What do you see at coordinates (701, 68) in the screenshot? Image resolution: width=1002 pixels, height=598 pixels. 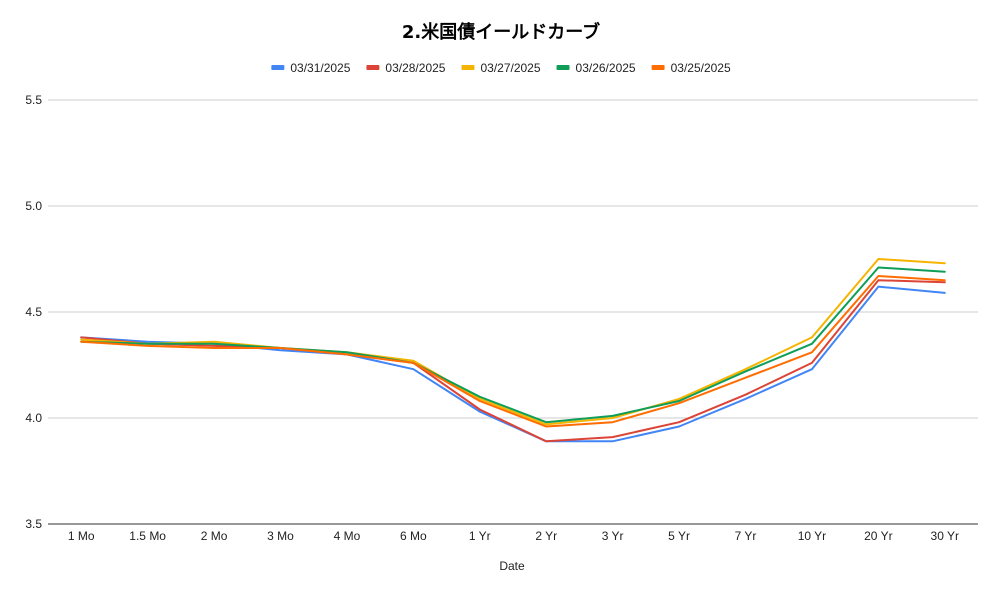 I see `legend-label: 03/25/2025` at bounding box center [701, 68].